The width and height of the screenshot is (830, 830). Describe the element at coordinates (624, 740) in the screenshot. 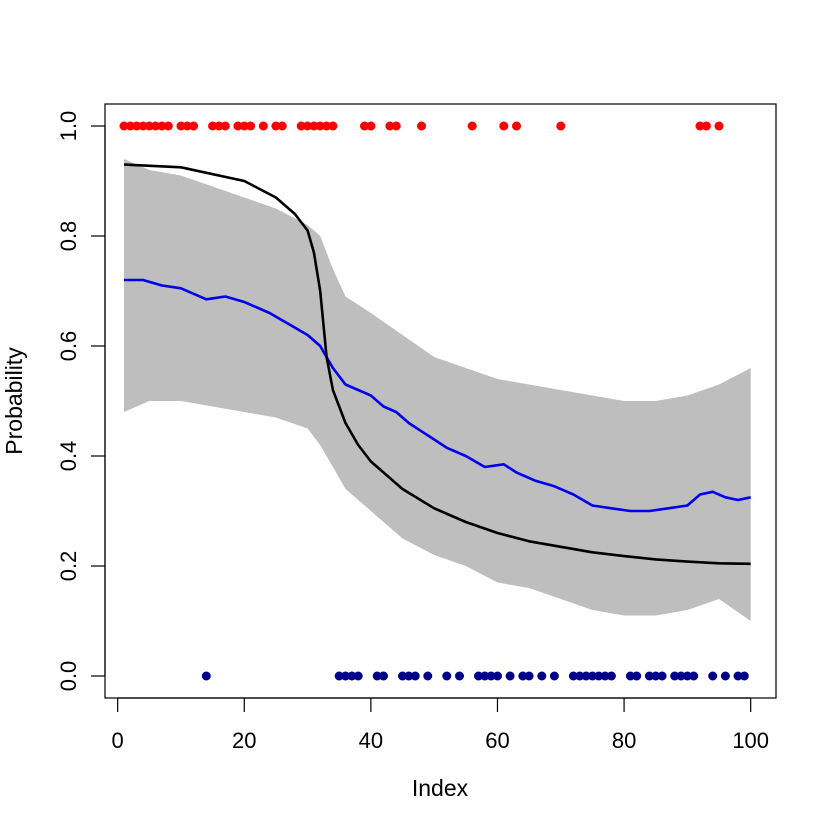

I see `x-tick-label: 80` at that location.